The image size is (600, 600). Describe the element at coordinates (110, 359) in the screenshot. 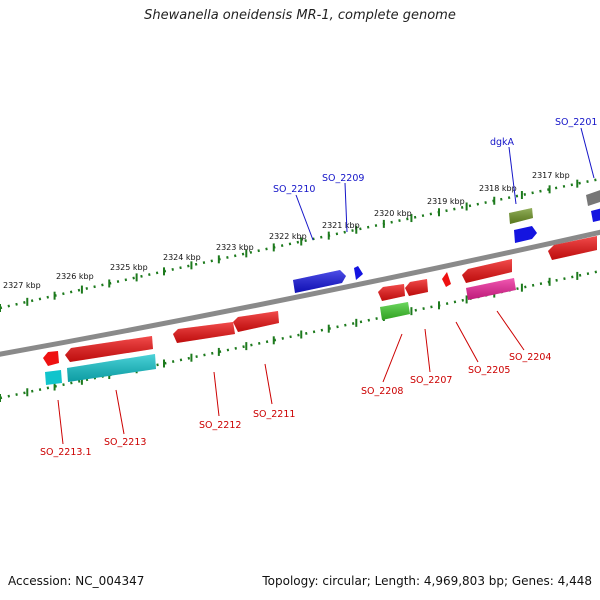

I see `gene-feature-so2213` at that location.